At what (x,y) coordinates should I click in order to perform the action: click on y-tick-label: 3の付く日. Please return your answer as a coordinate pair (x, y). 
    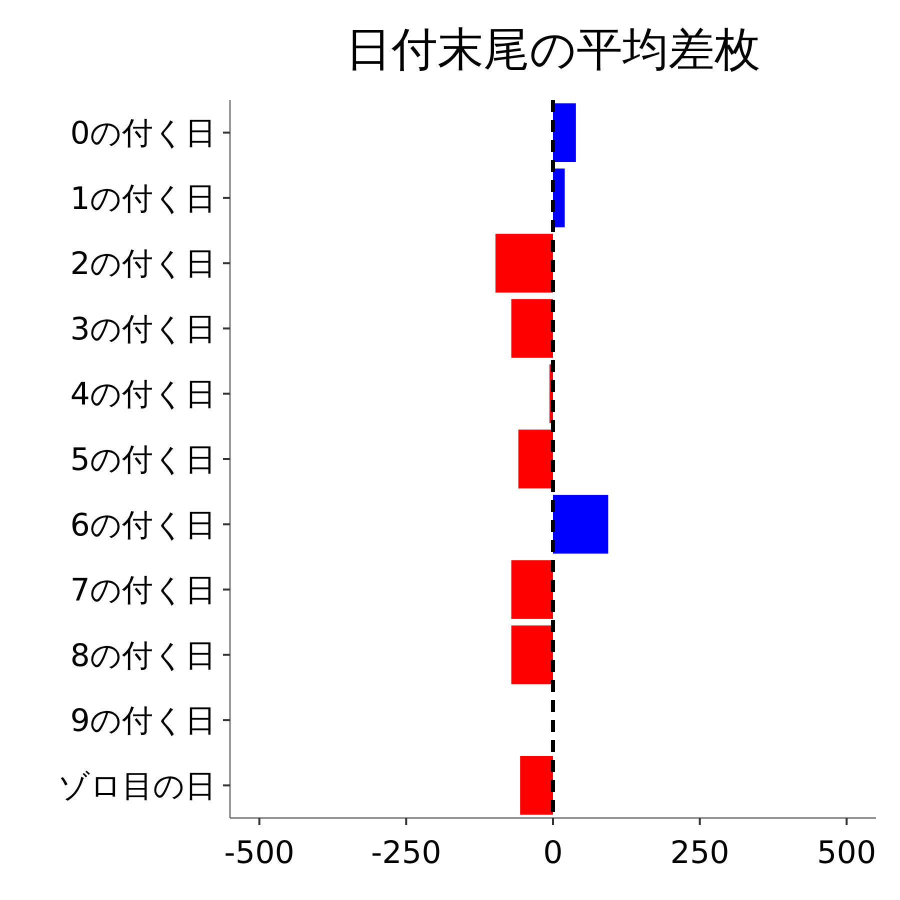
    Looking at the image, I should click on (143, 329).